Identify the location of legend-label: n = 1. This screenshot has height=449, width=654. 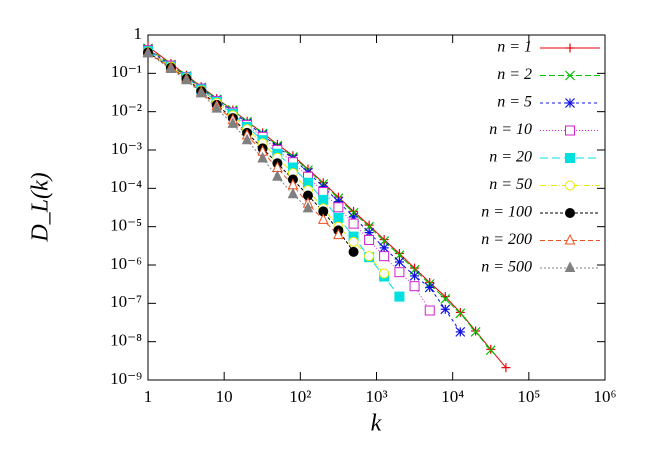
(514, 47).